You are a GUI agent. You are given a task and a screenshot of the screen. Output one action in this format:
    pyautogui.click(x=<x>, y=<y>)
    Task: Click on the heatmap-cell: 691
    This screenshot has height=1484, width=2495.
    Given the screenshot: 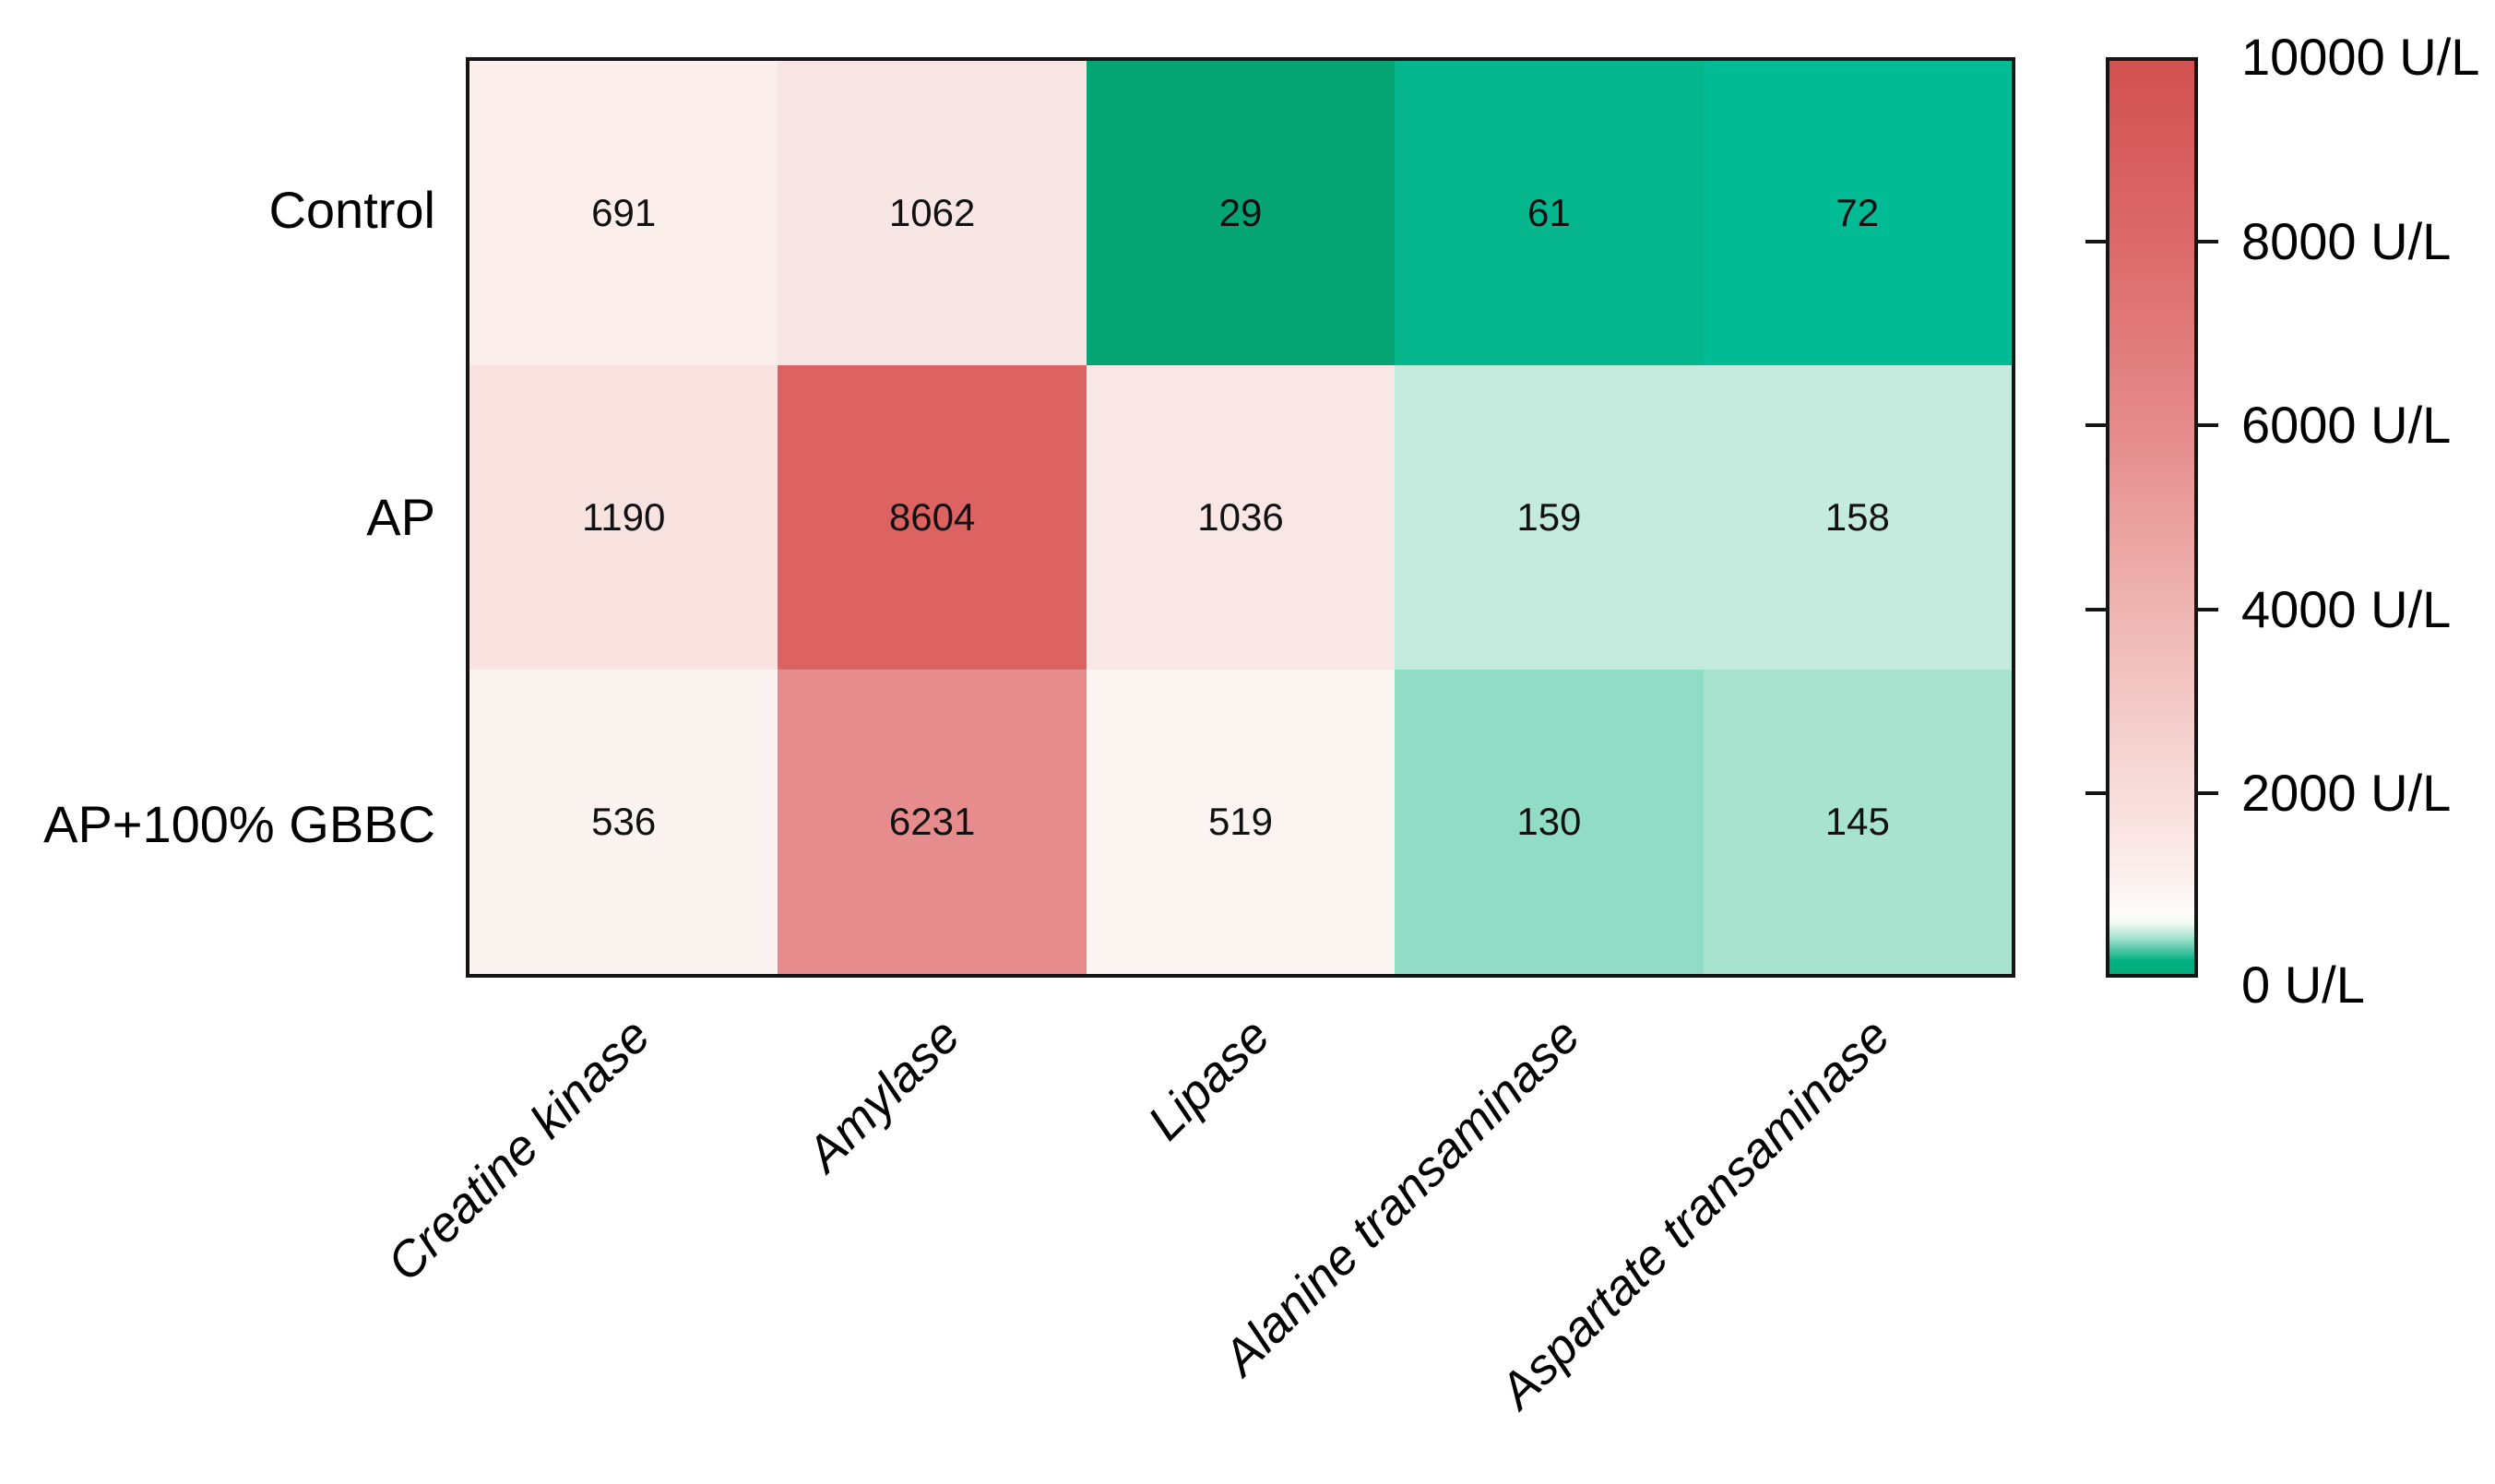 What is the action you would take?
    pyautogui.click(x=624, y=213)
    